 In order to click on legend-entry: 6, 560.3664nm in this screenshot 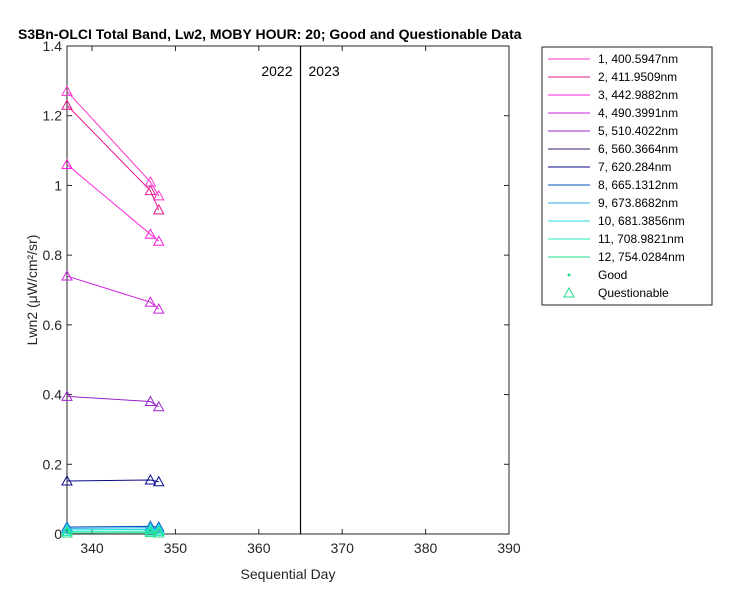, I will do `click(638, 149)`.